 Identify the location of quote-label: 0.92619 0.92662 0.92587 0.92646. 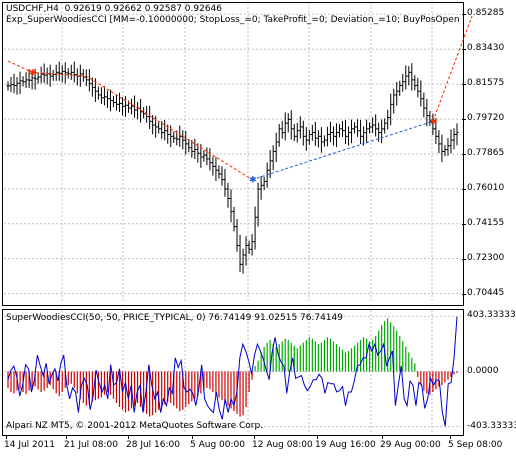
(143, 9).